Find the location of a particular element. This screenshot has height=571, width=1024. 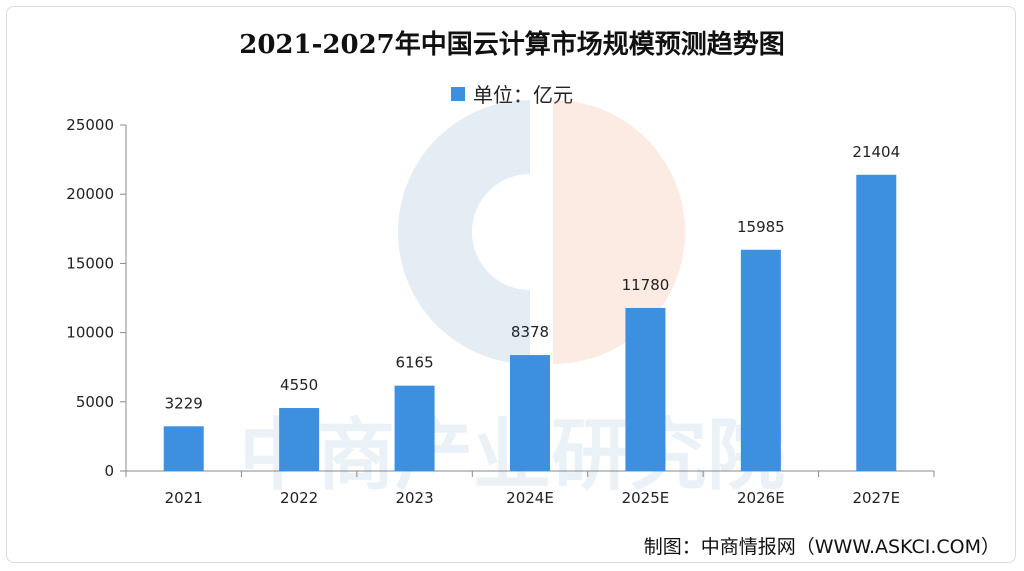

data-label: 8378 is located at coordinates (530, 332).